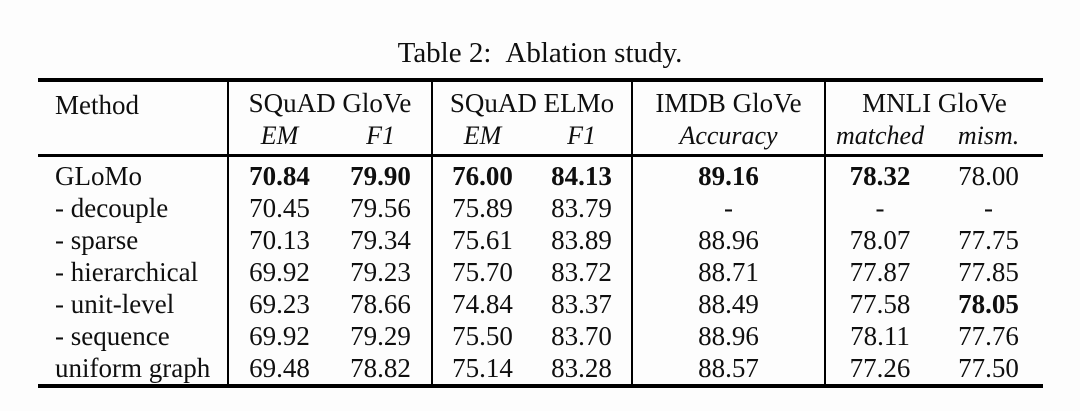  What do you see at coordinates (112, 207) in the screenshot?
I see `method-cell: - decouple` at bounding box center [112, 207].